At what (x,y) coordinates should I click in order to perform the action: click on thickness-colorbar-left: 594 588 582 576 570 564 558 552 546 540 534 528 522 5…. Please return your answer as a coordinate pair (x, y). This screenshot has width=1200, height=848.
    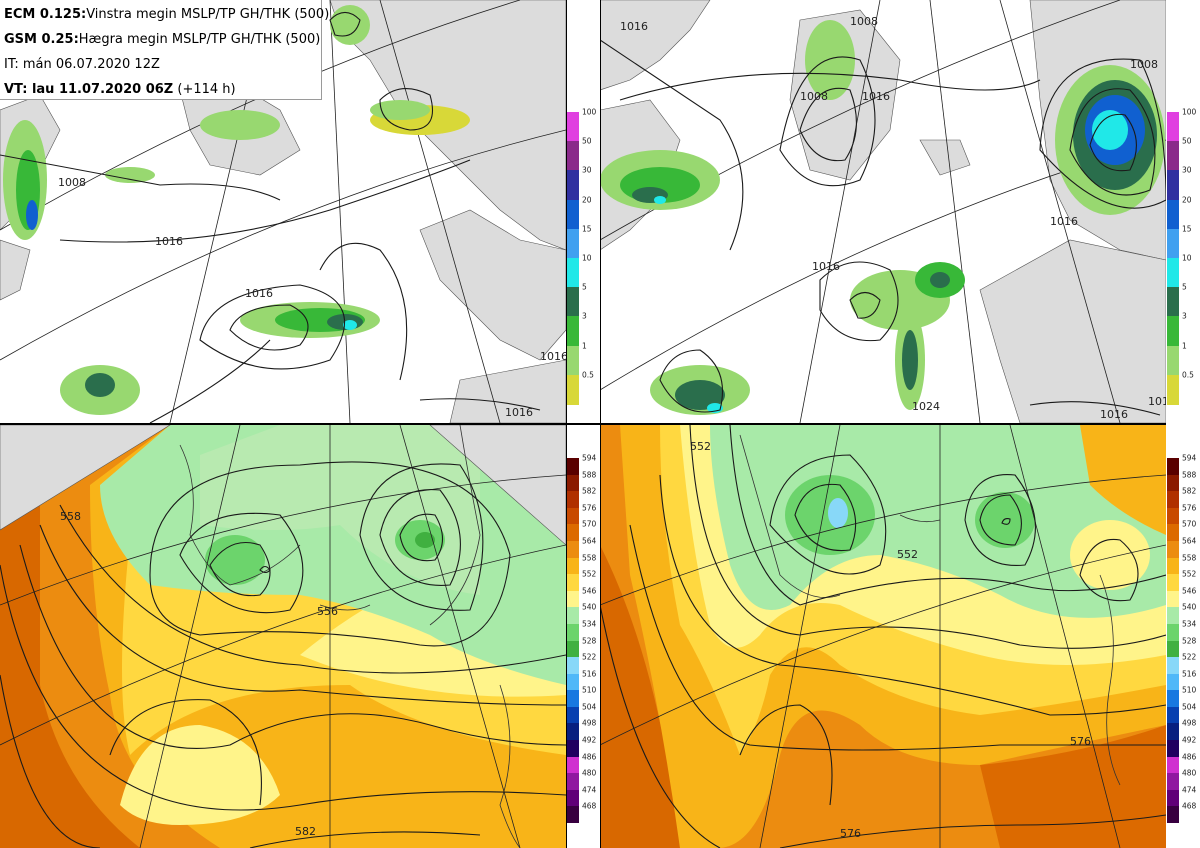
    Looking at the image, I should click on (587, 639).